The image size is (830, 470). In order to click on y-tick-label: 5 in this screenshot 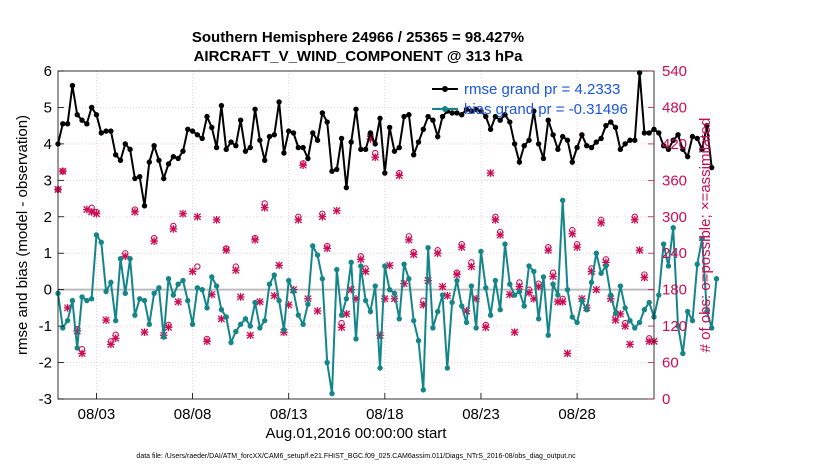, I will do `click(48, 107)`.